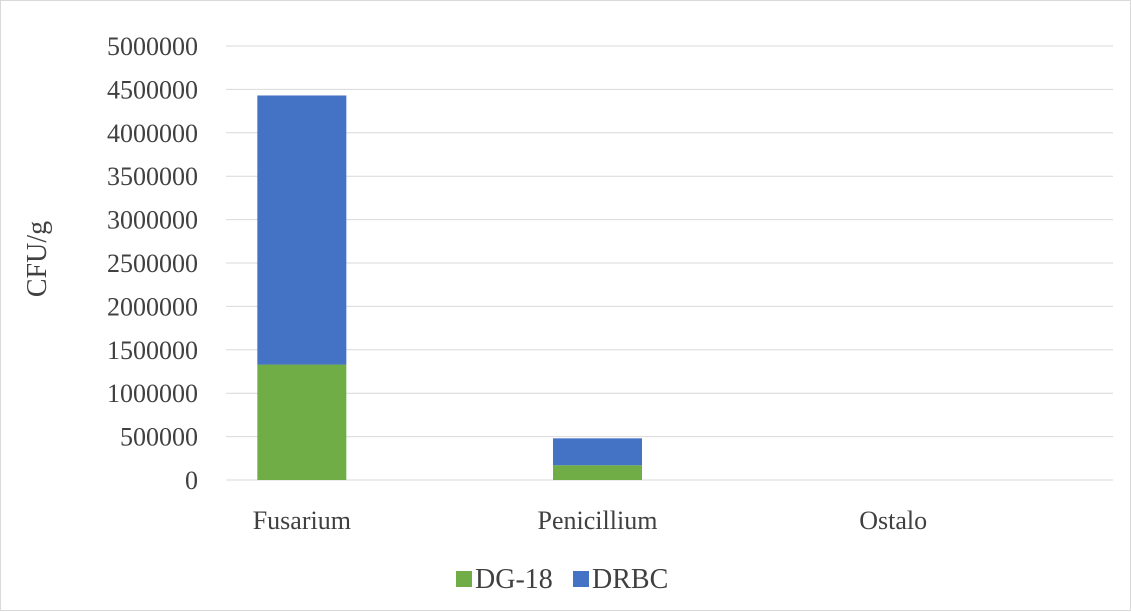 This screenshot has width=1131, height=612. What do you see at coordinates (562, 579) in the screenshot?
I see `legend: DG-18 DRBC` at bounding box center [562, 579].